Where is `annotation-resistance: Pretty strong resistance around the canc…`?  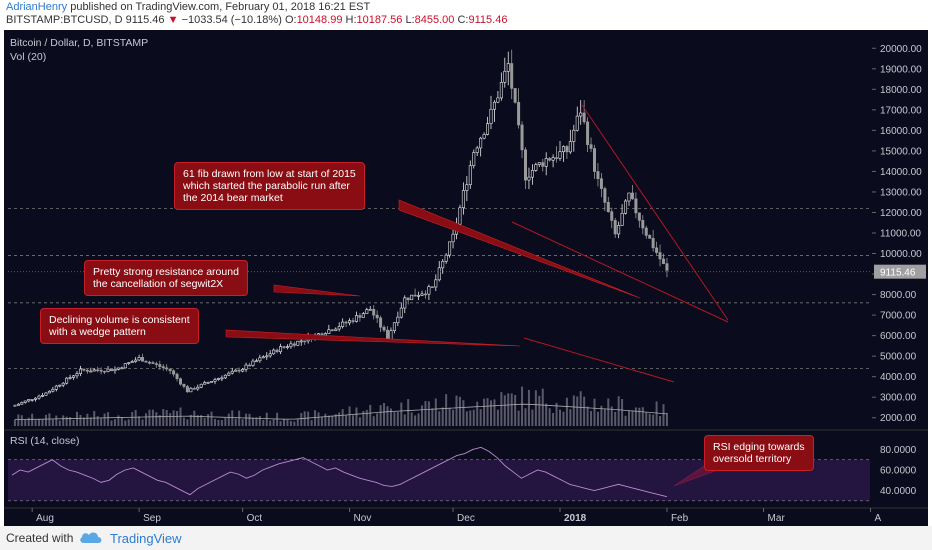 annotation-resistance: Pretty strong resistance around the canc… is located at coordinates (166, 278).